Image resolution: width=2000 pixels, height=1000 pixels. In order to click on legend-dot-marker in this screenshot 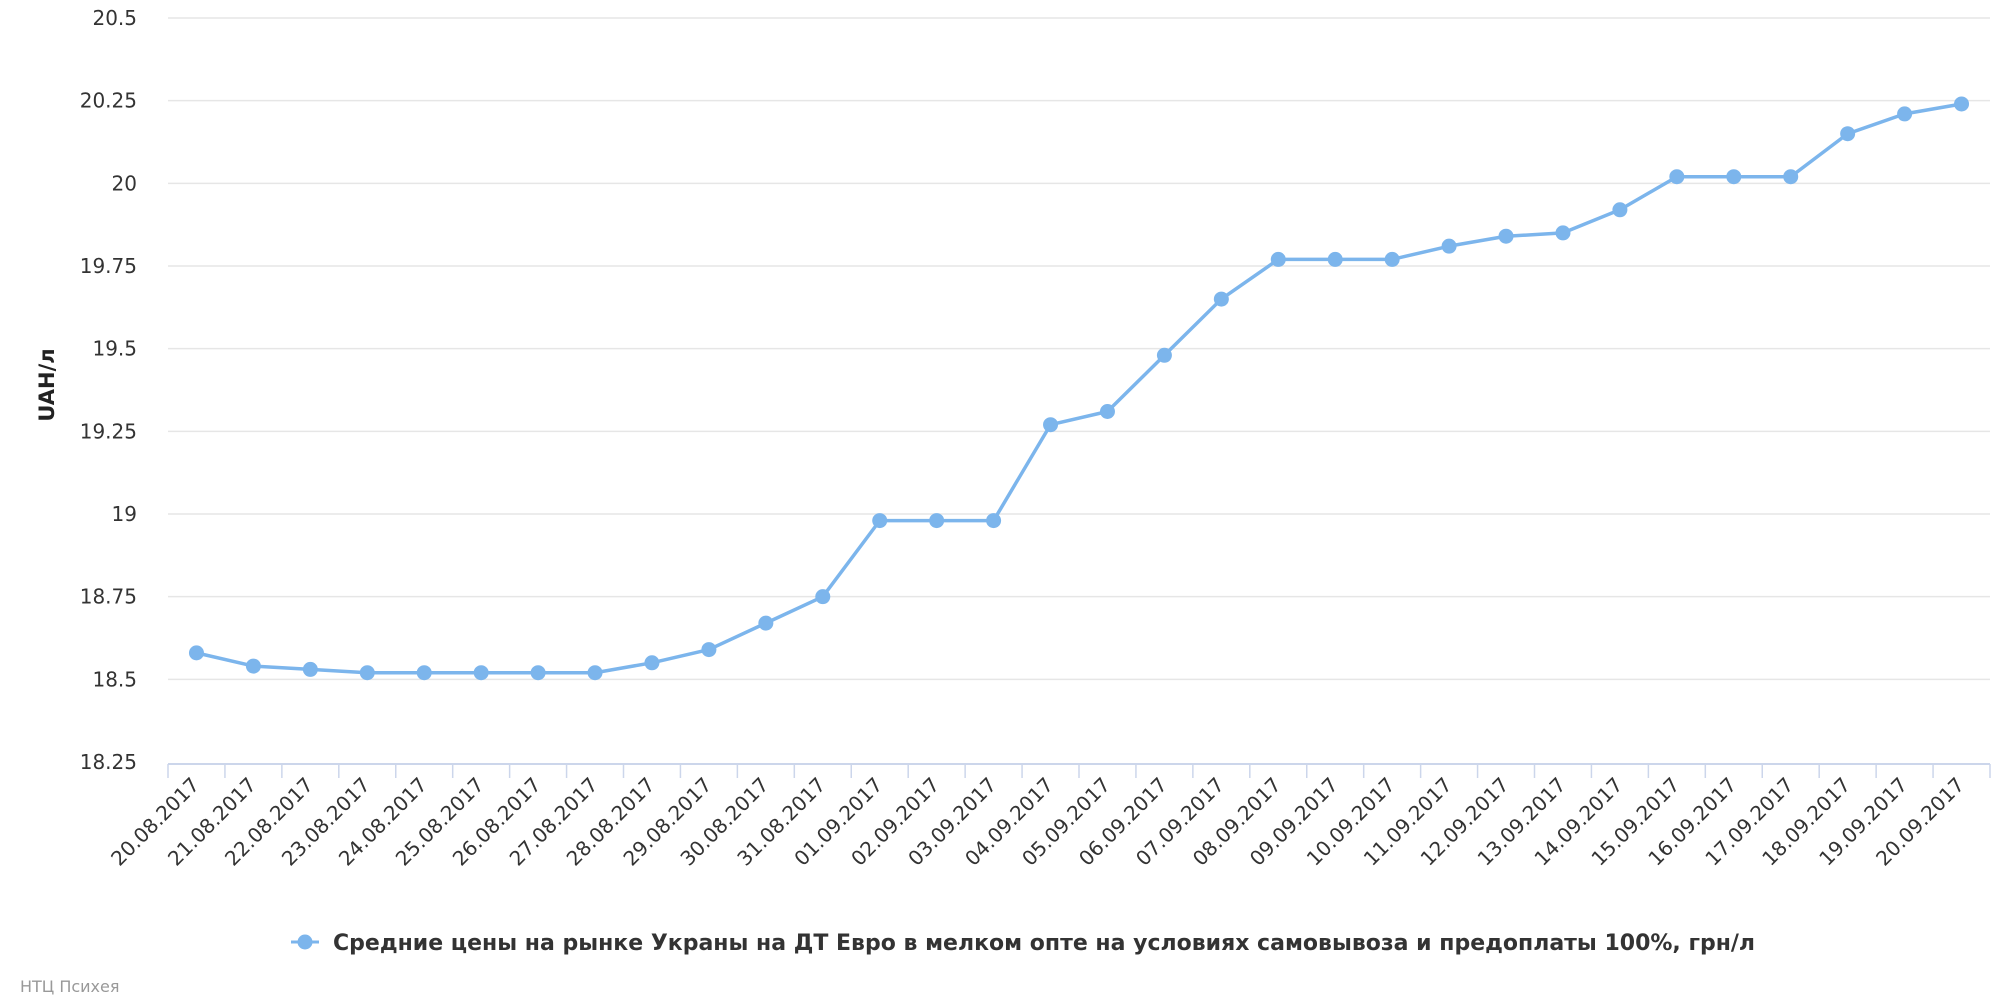, I will do `click(305, 942)`.